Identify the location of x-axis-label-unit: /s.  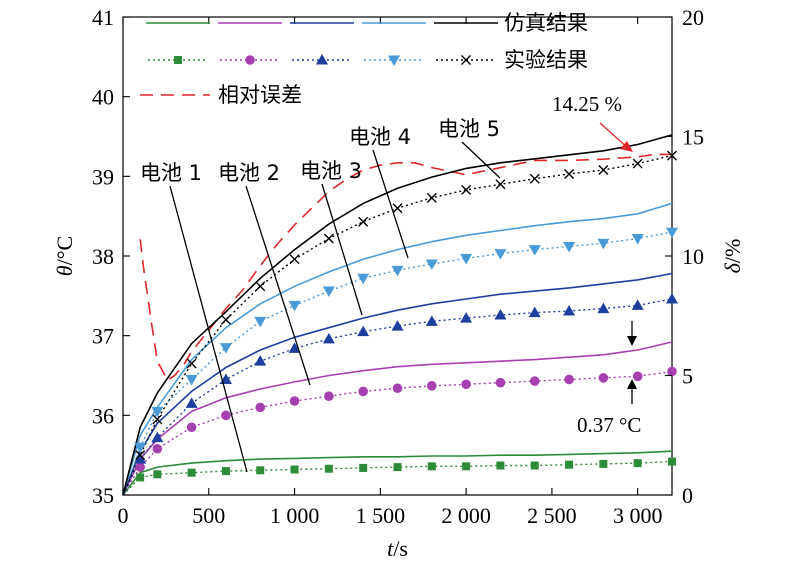
(400, 548).